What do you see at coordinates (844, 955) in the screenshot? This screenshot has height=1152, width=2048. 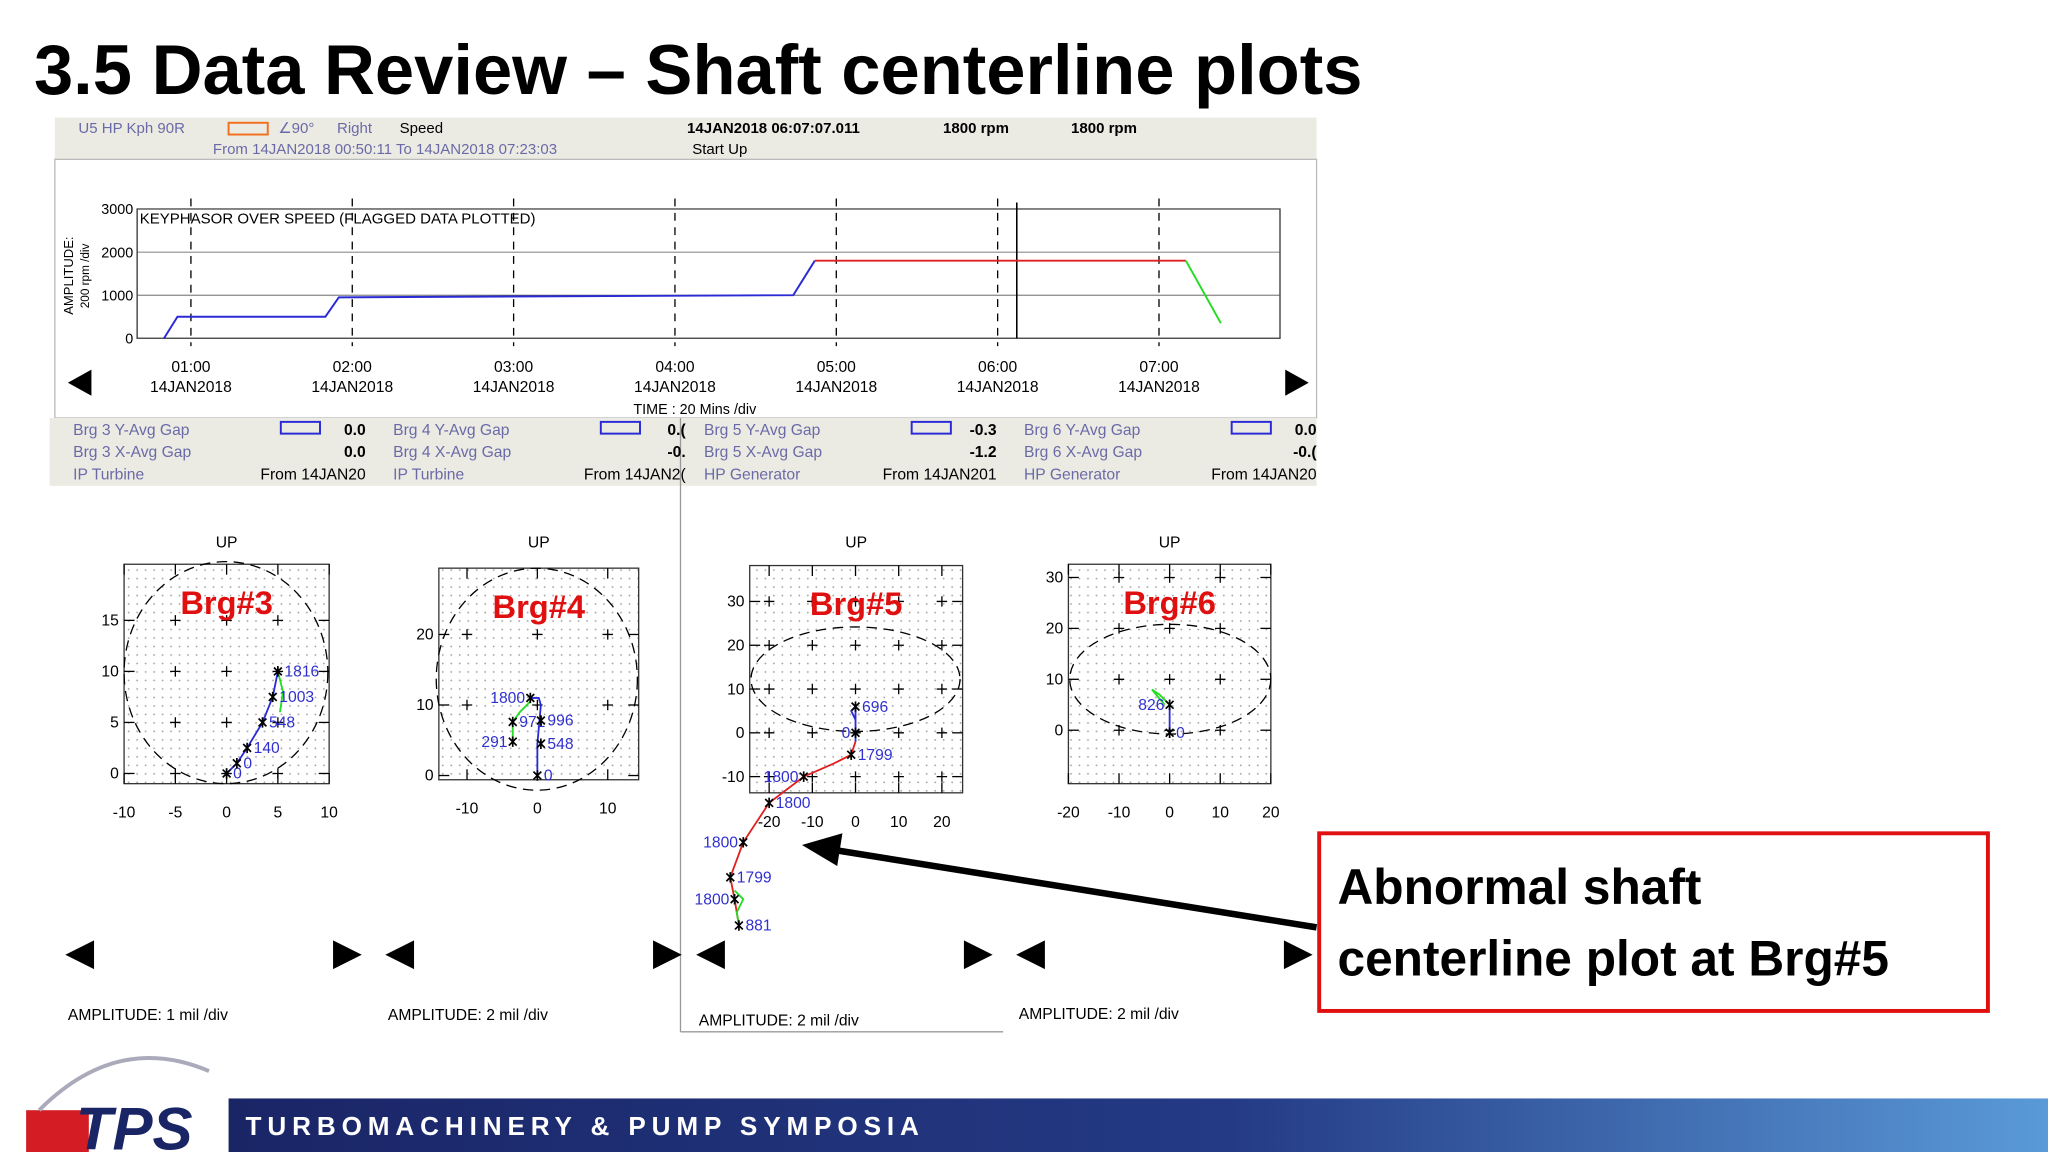 I see `scroll-arrows` at bounding box center [844, 955].